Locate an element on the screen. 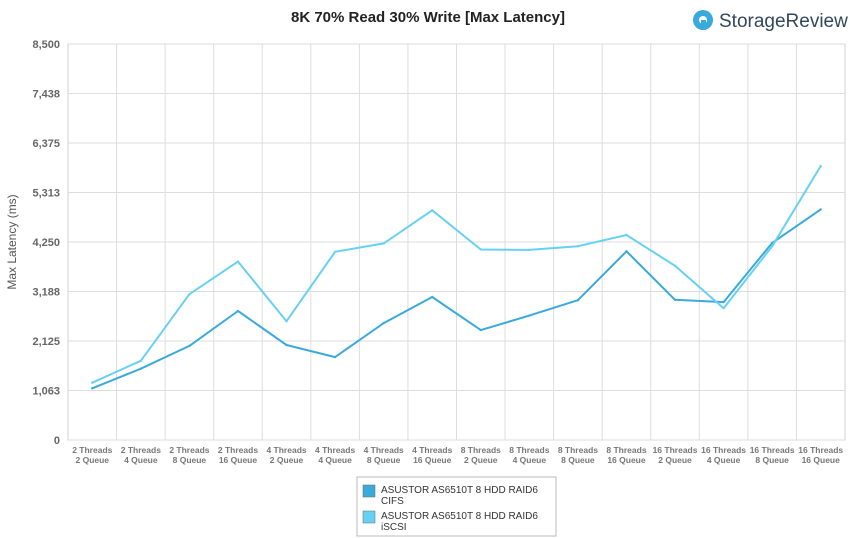 This screenshot has height=538, width=850. storagereview-logo: StorageReview is located at coordinates (770, 21).